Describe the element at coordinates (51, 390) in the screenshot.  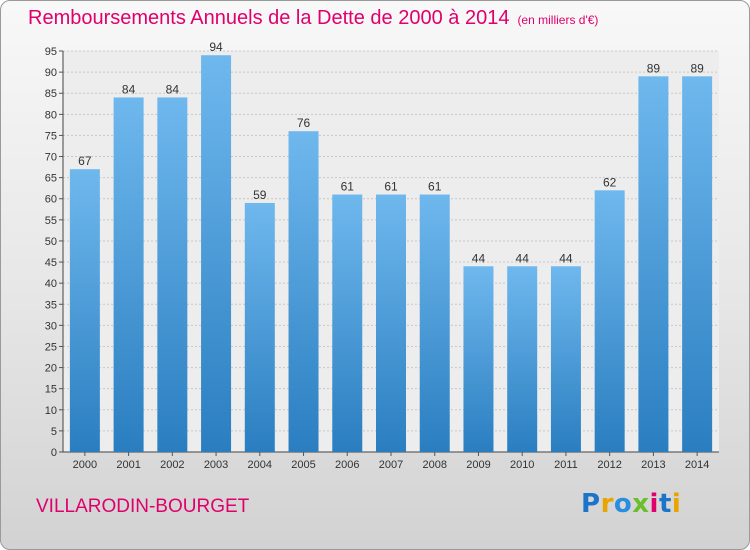
I see `y-tick-label: 15` at that location.